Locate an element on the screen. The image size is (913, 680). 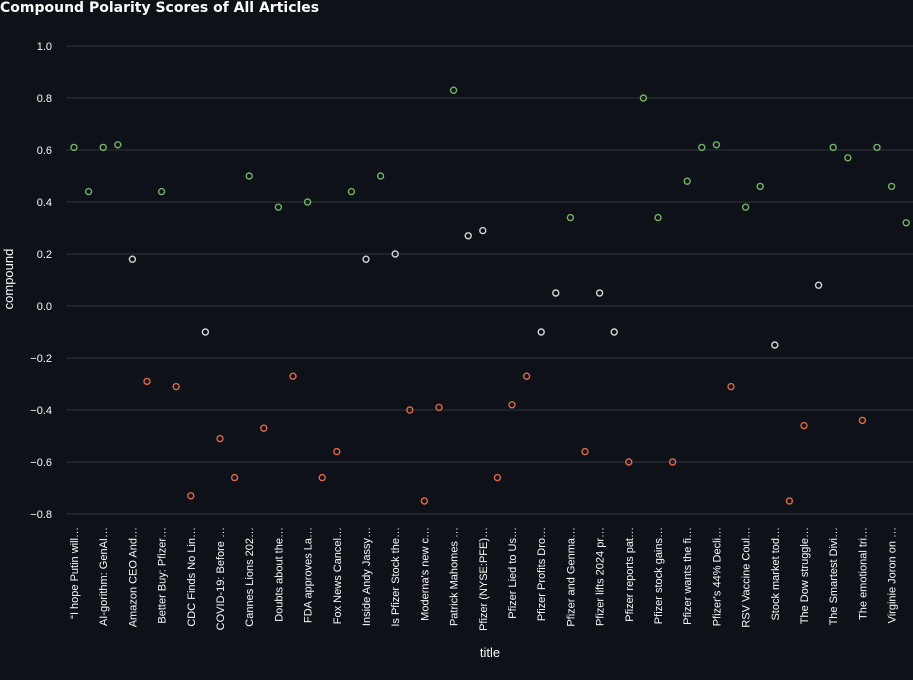
x-axis-label: title is located at coordinates (490, 652).